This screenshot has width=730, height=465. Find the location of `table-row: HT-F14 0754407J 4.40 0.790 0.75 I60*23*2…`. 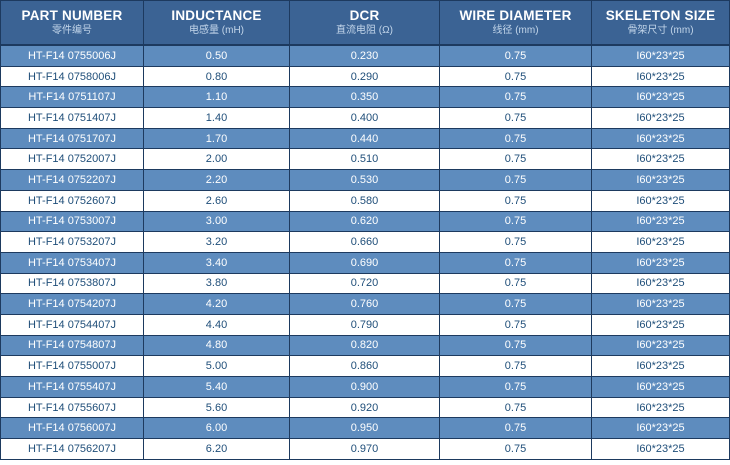

table-row: HT-F14 0754407J 4.40 0.790 0.75 I60*23*2… is located at coordinates (365, 324).